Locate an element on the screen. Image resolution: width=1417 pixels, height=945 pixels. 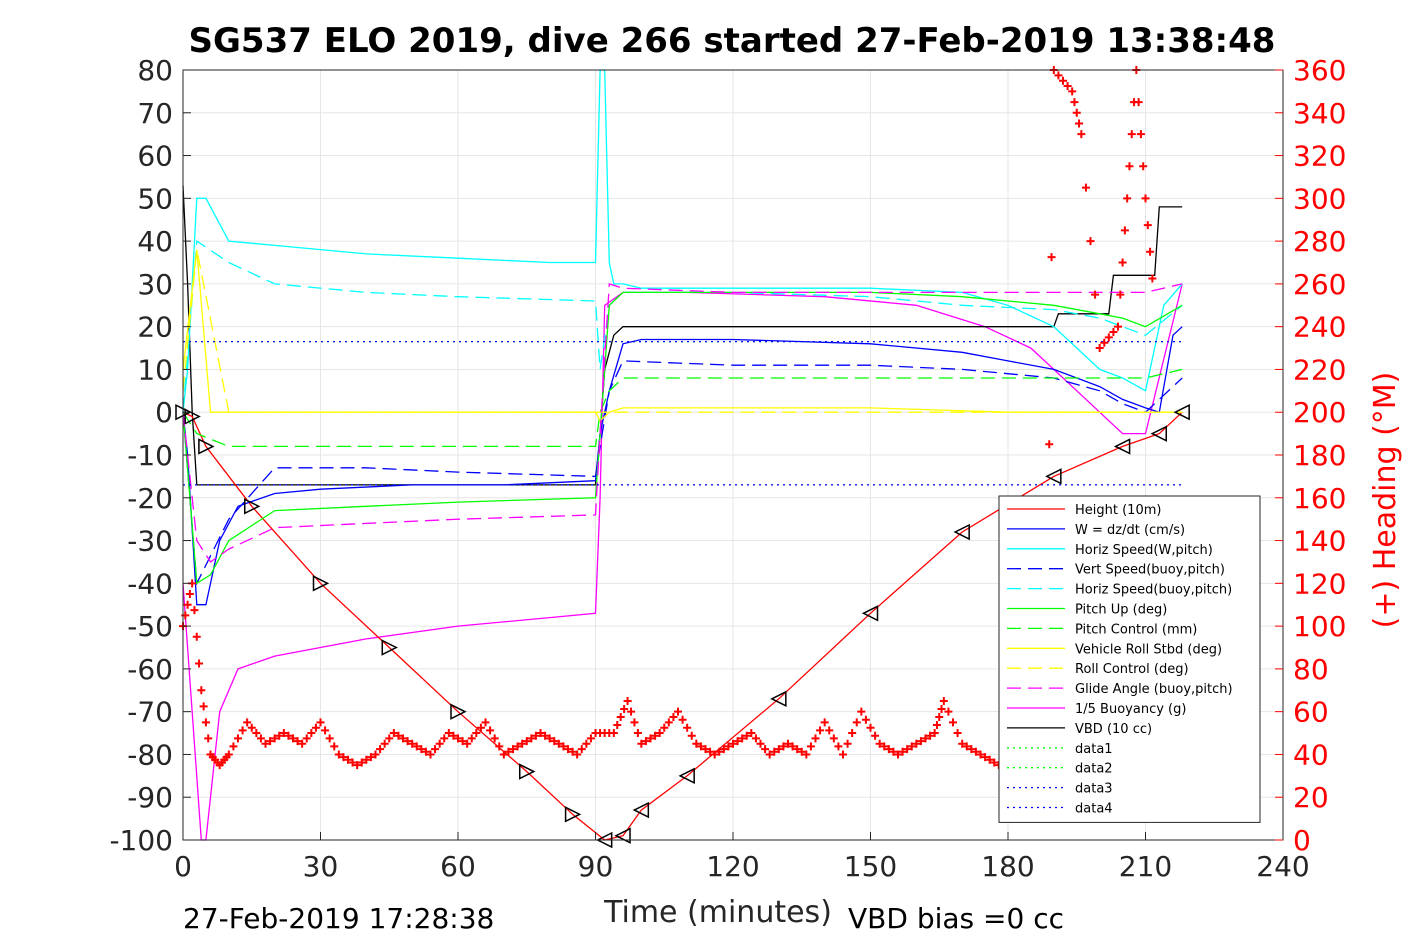
legend-entry-label: VBD (10 cc) is located at coordinates (1113, 729).